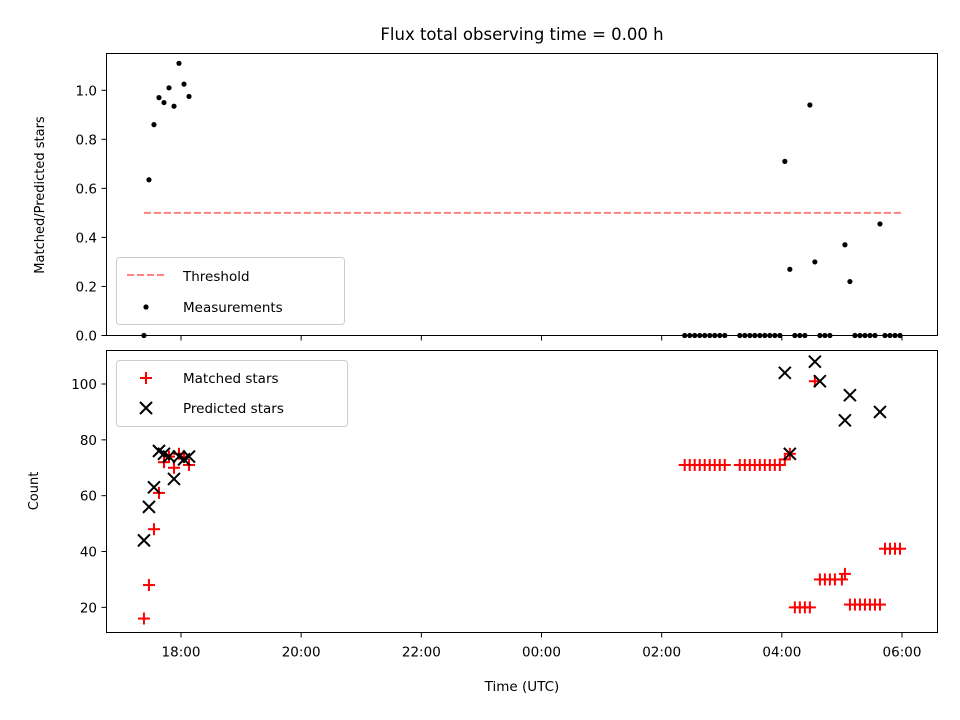  Describe the element at coordinates (88, 608) in the screenshot. I see `y-tick-label: 20` at that location.